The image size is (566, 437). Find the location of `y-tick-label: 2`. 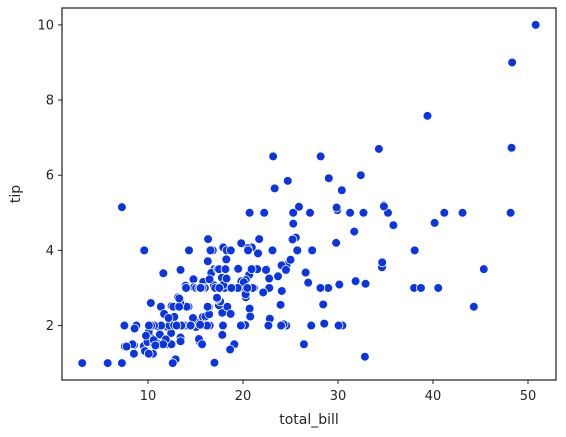

y-tick-label: 2 is located at coordinates (50, 326).